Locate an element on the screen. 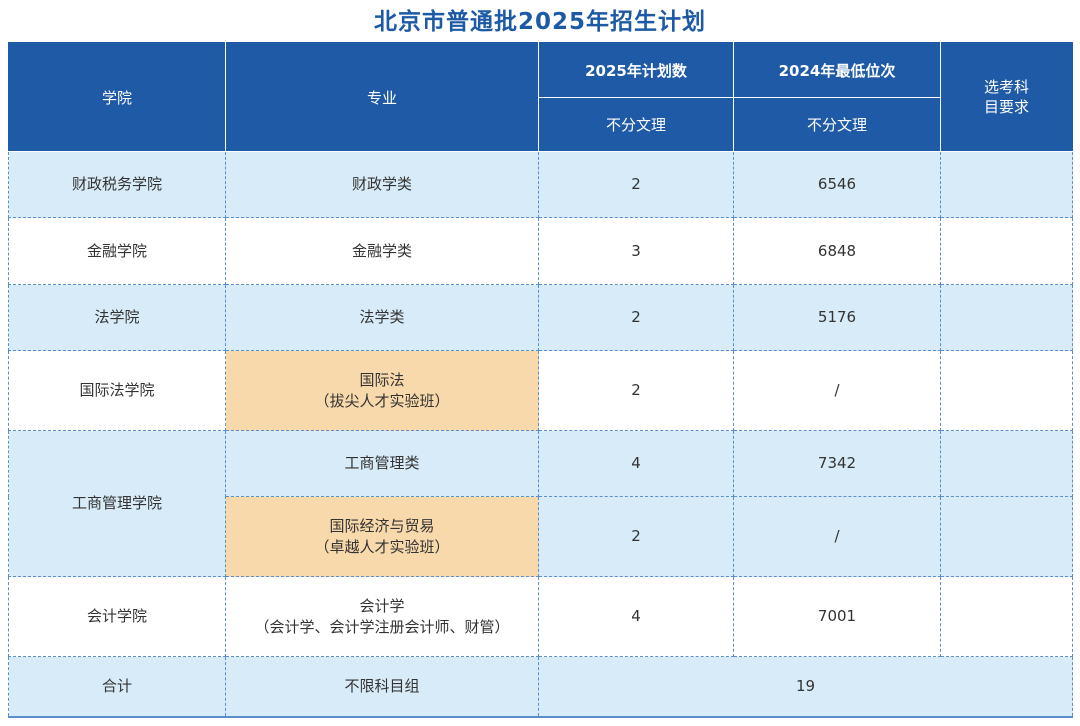 This screenshot has height=726, width=1080. college-cell: 法学院 is located at coordinates (117, 317).